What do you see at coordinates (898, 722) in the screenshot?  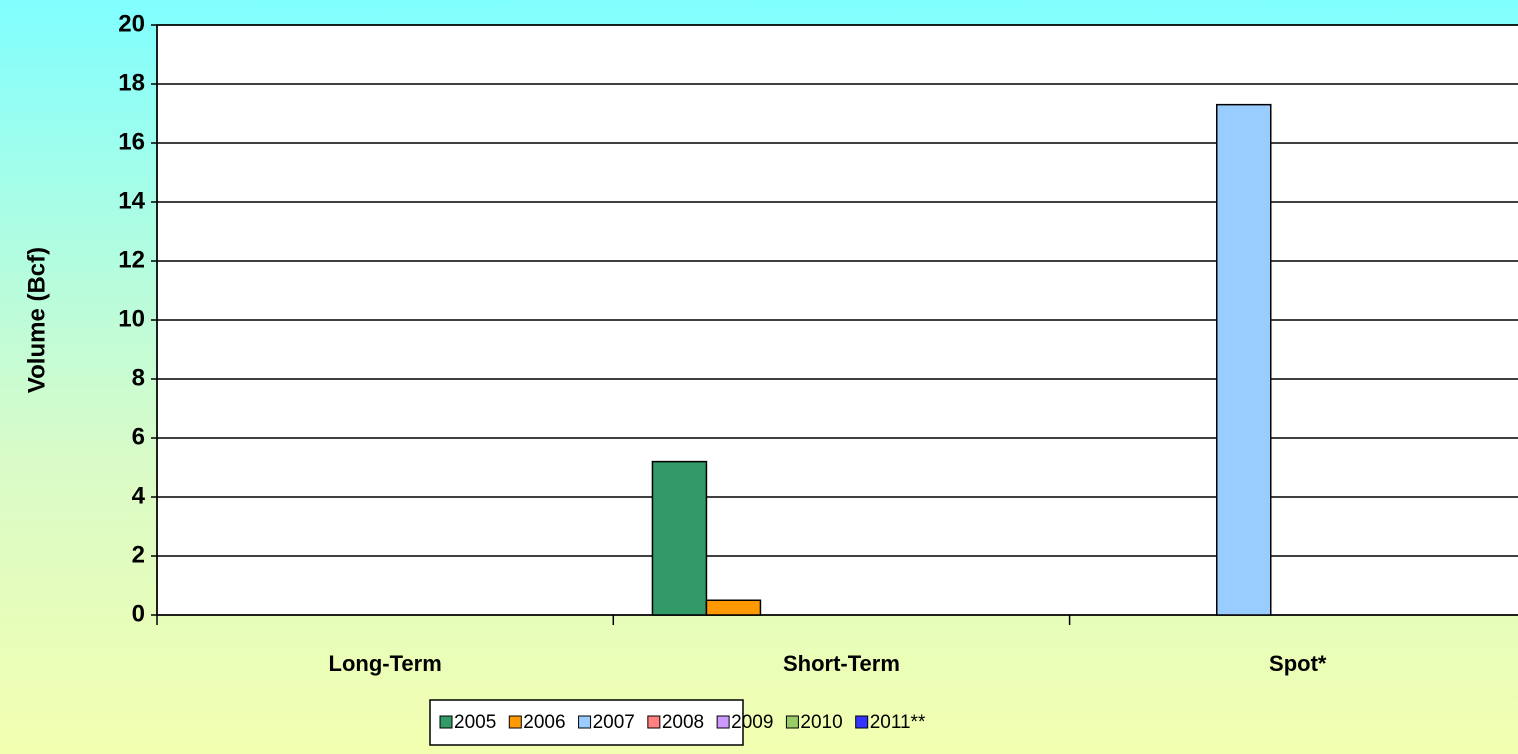 I see `legend-label: 2011**` at bounding box center [898, 722].